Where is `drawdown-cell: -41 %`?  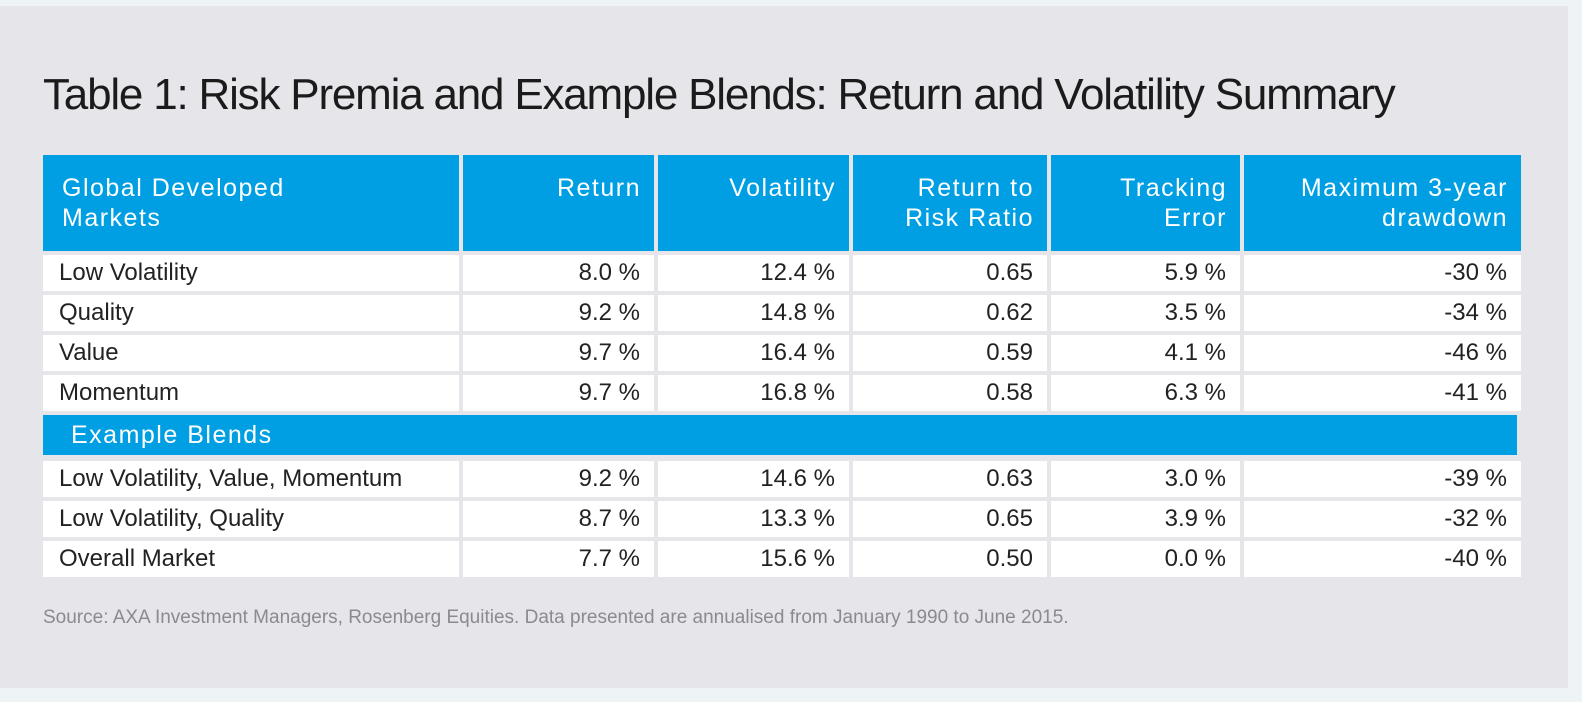 drawdown-cell: -41 % is located at coordinates (1382, 393).